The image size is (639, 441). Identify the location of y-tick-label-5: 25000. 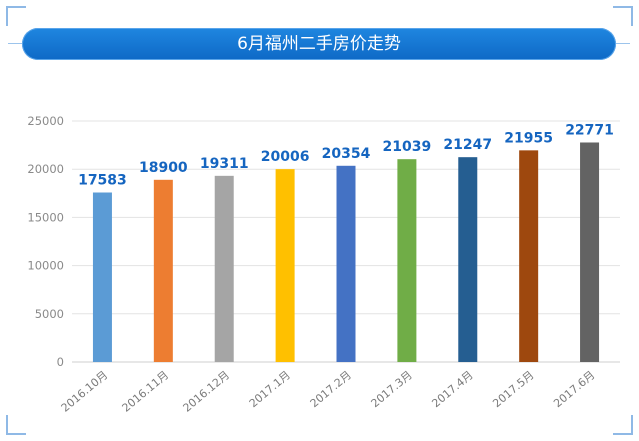
(45, 121).